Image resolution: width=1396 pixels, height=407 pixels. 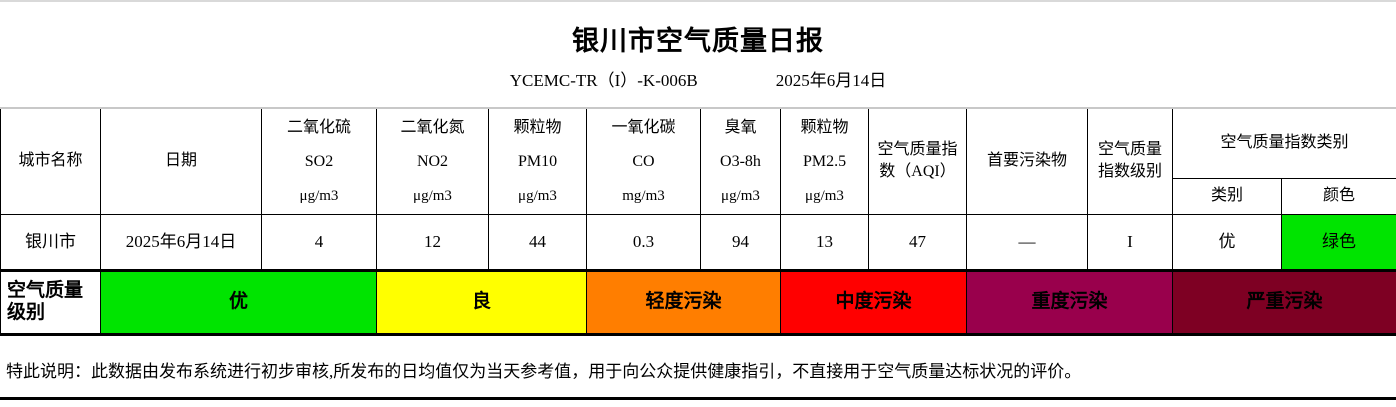 What do you see at coordinates (740, 128) in the screenshot?
I see `o3-name: 臭氧` at bounding box center [740, 128].